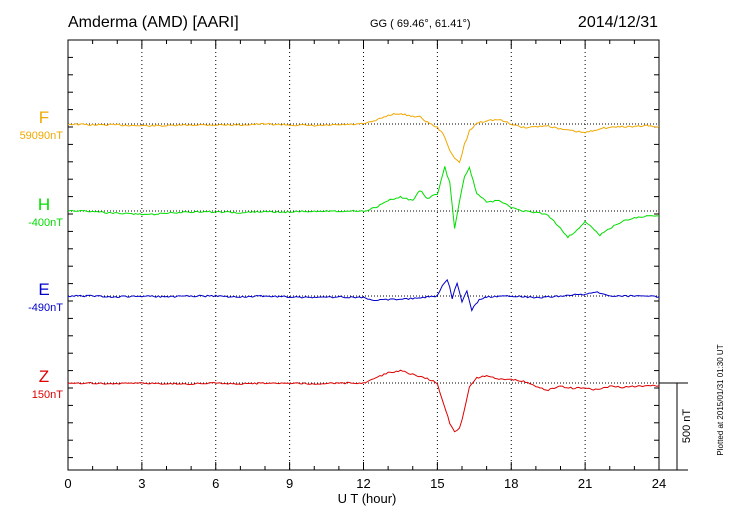  What do you see at coordinates (420, 24) in the screenshot?
I see `coordinates-label: GG ( 69.46°, 61.41°)` at bounding box center [420, 24].